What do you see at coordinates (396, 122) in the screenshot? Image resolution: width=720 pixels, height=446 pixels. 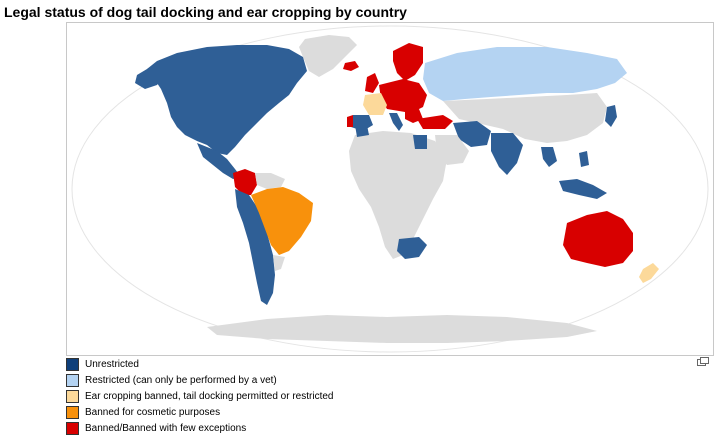 I see `italy` at bounding box center [396, 122].